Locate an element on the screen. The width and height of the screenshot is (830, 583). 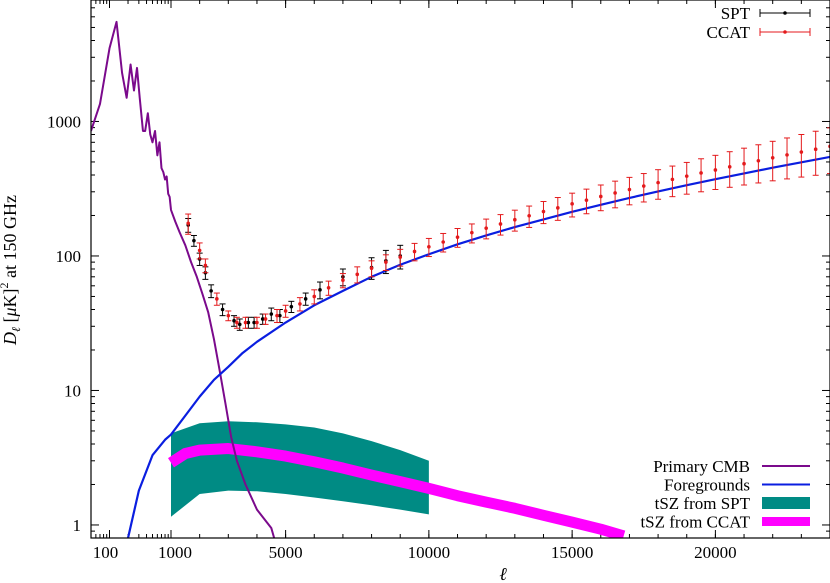
y-tick-label: 10 is located at coordinates (72, 390).